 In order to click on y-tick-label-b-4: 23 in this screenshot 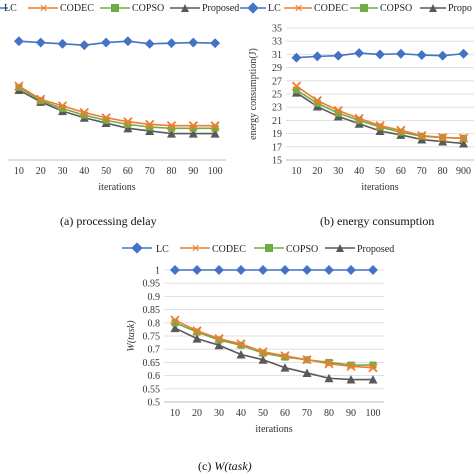, I will do `click(277, 108)`.